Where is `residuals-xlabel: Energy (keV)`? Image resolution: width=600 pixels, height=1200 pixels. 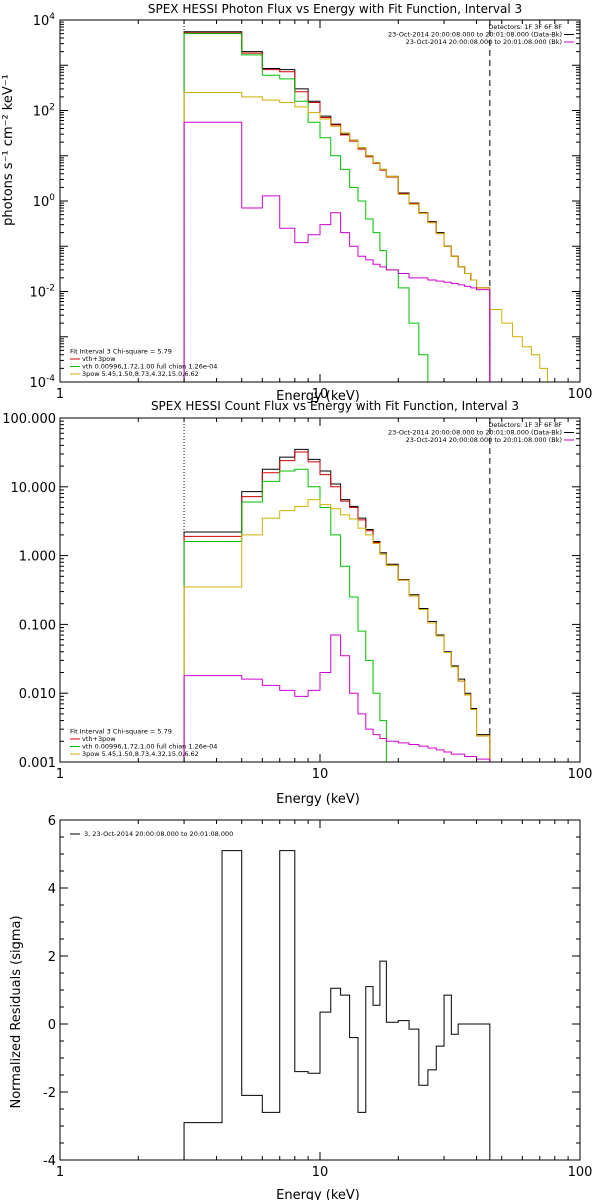 residuals-xlabel: Energy (keV) is located at coordinates (318, 1194).